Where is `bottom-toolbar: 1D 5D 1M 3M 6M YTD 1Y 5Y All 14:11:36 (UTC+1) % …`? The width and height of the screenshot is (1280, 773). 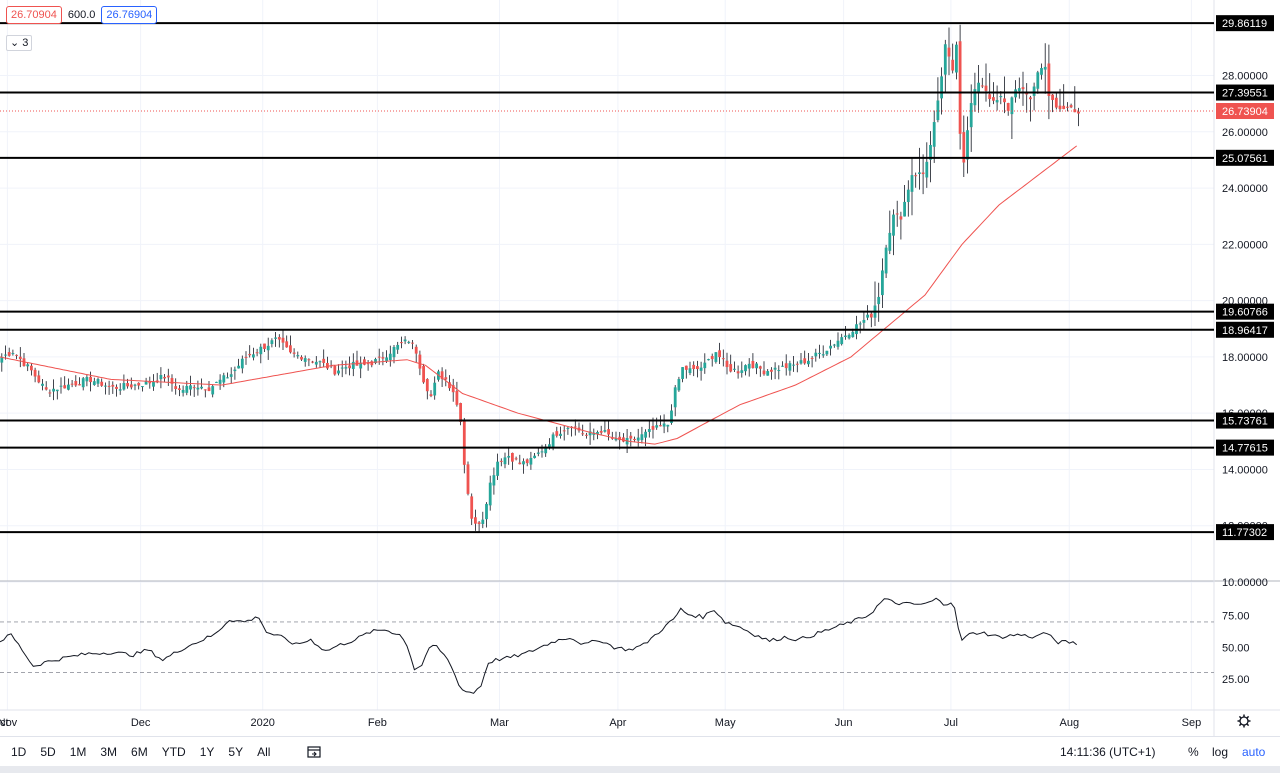
bottom-toolbar: 1D 5D 1M 3M 6M YTD 1Y 5Y All 14:11:36 (UTC+1) % … is located at coordinates (640, 751).